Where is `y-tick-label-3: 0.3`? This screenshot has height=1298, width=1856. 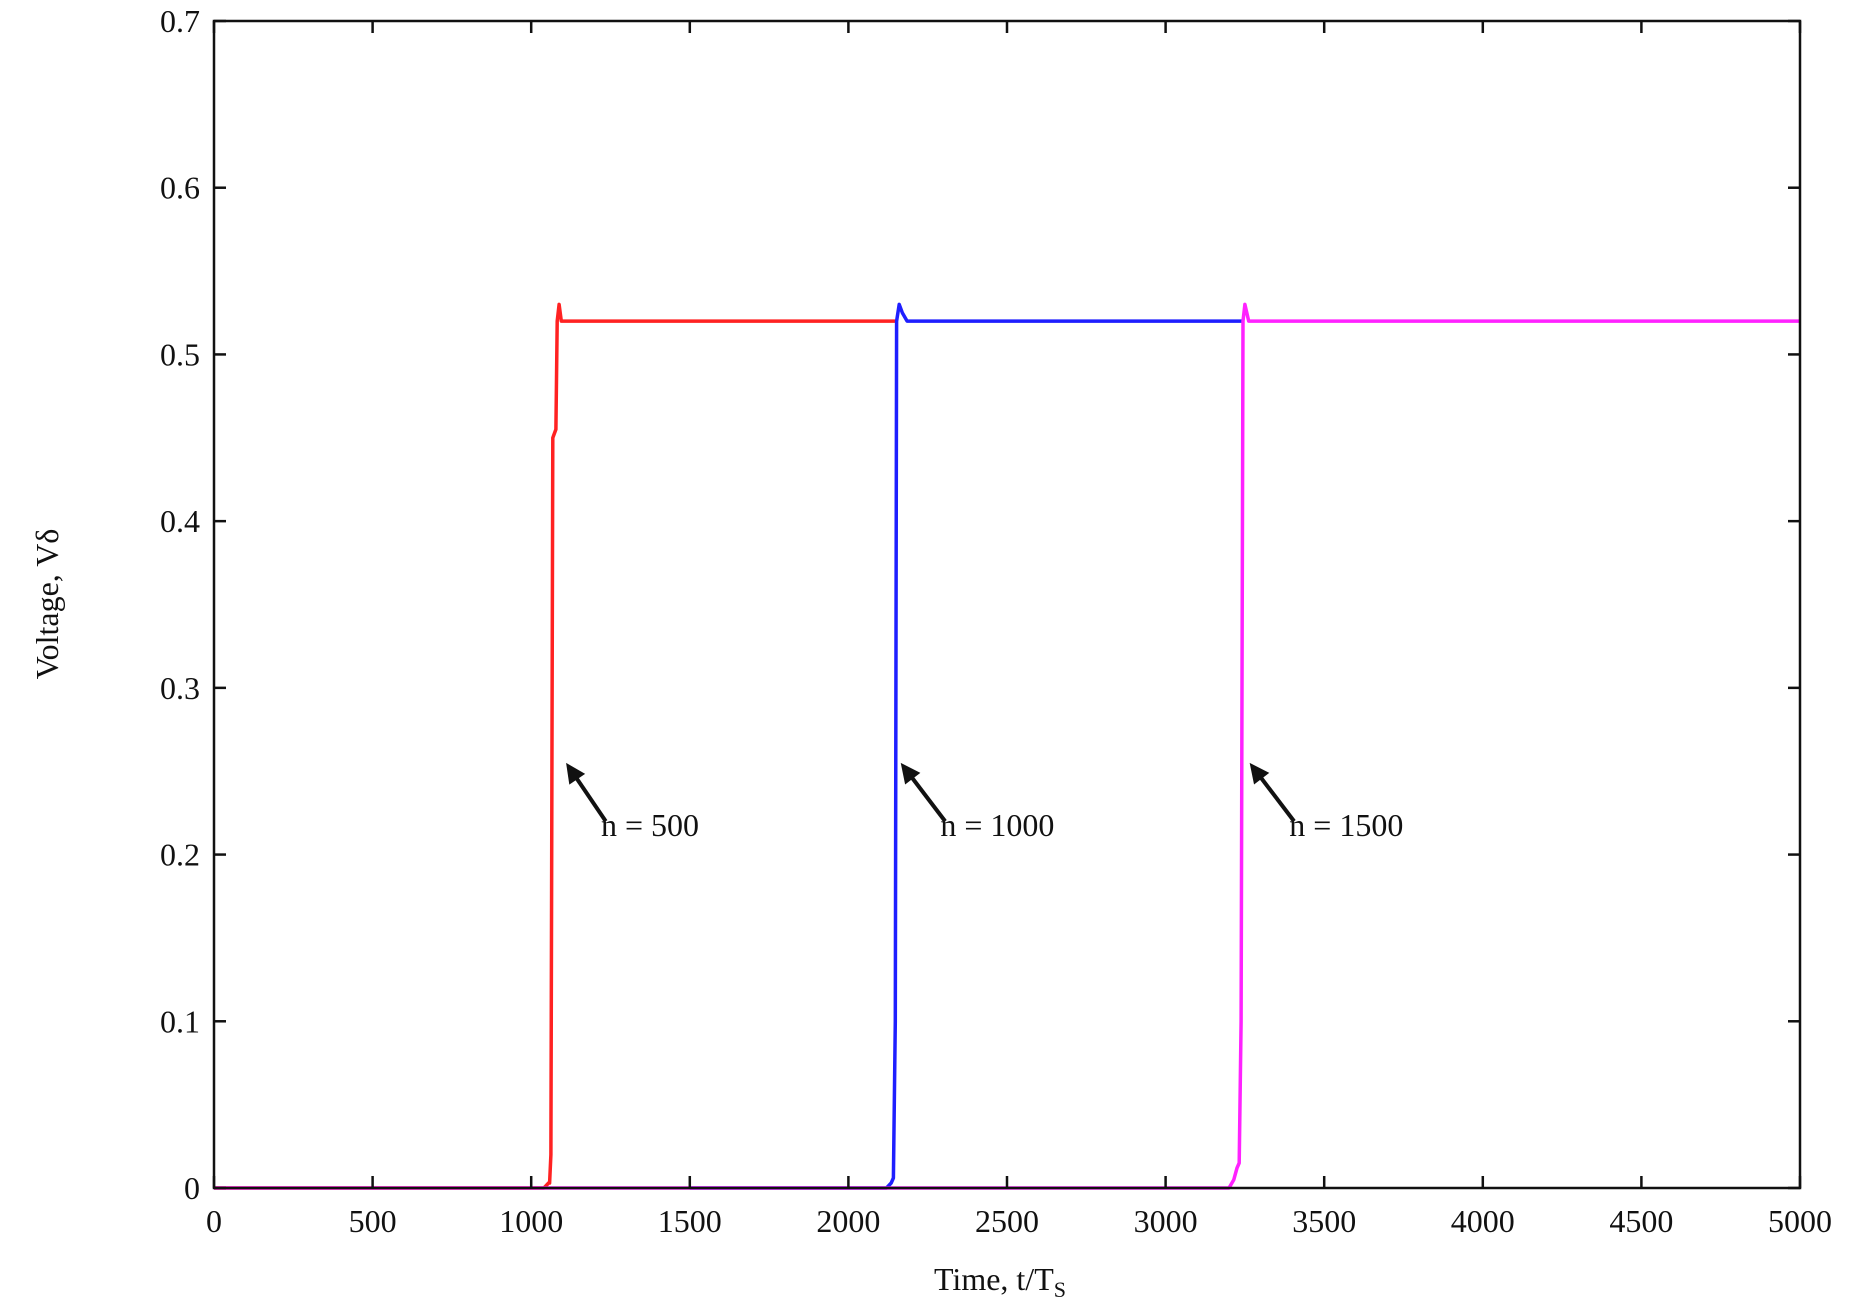 y-tick-label-3: 0.3 is located at coordinates (180, 688).